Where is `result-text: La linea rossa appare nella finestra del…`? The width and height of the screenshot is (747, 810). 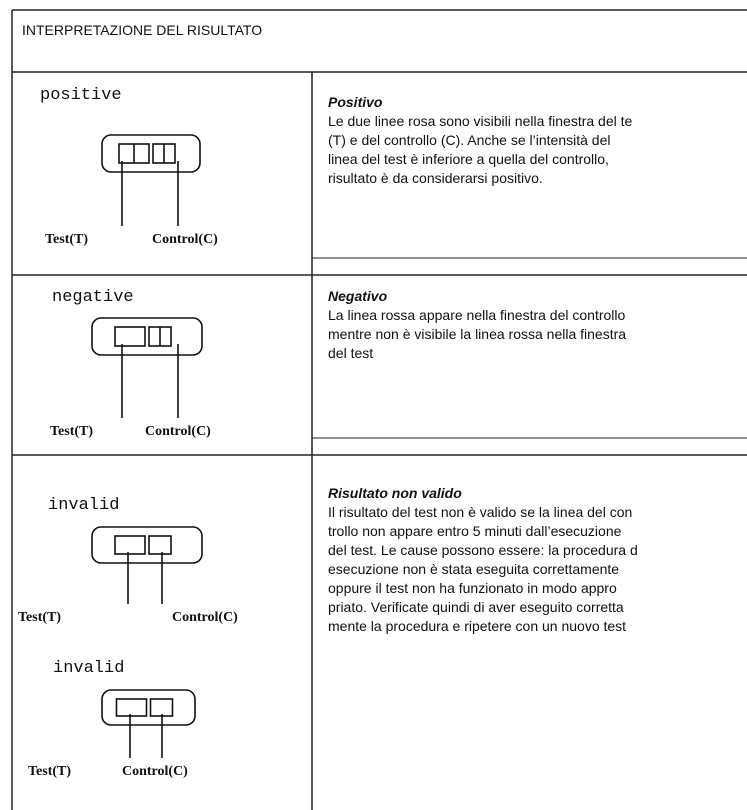 result-text: La linea rossa appare nella finestra del… is located at coordinates (477, 315).